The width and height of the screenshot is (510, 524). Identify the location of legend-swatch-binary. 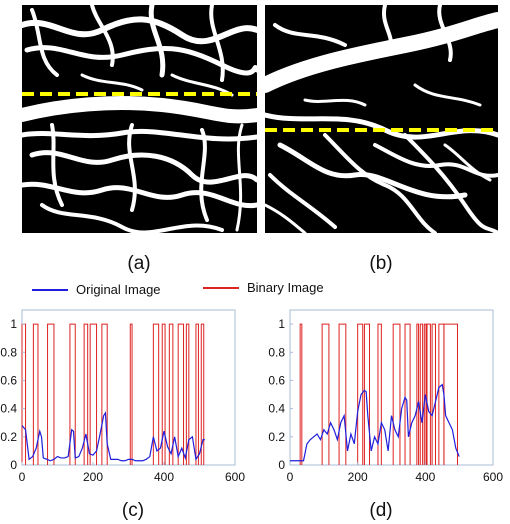
(221, 287).